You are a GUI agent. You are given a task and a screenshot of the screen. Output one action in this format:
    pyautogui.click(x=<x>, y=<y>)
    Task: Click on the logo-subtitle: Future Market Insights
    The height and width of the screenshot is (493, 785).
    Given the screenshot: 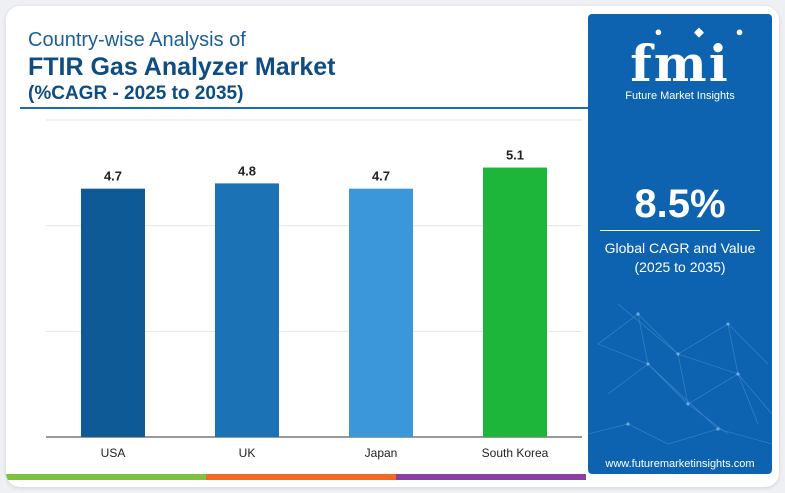 What is the action you would take?
    pyautogui.click(x=680, y=96)
    